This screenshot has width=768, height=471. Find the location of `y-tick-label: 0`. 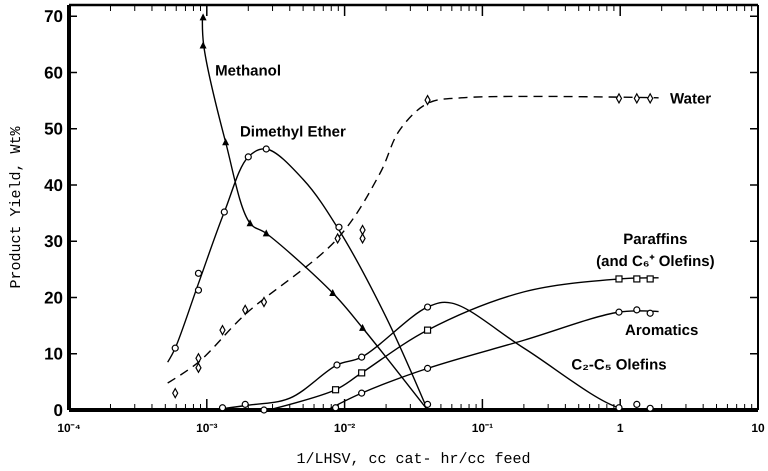

y-tick-label: 0 is located at coordinates (58, 410).